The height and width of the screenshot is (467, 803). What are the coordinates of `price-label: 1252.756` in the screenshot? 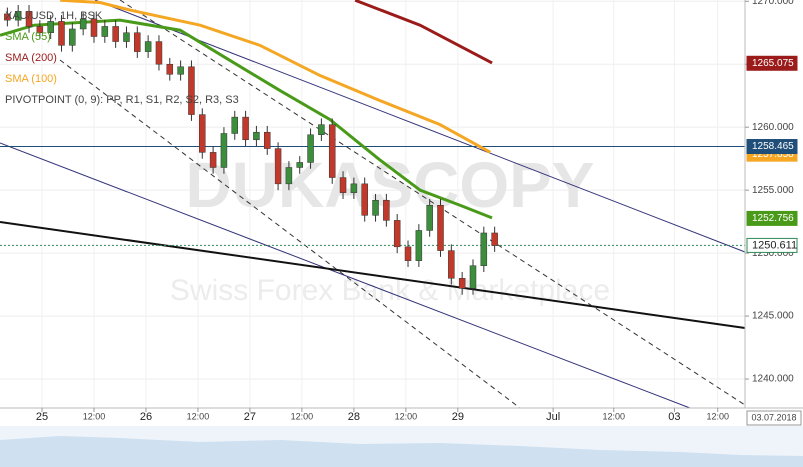 It's located at (773, 218).